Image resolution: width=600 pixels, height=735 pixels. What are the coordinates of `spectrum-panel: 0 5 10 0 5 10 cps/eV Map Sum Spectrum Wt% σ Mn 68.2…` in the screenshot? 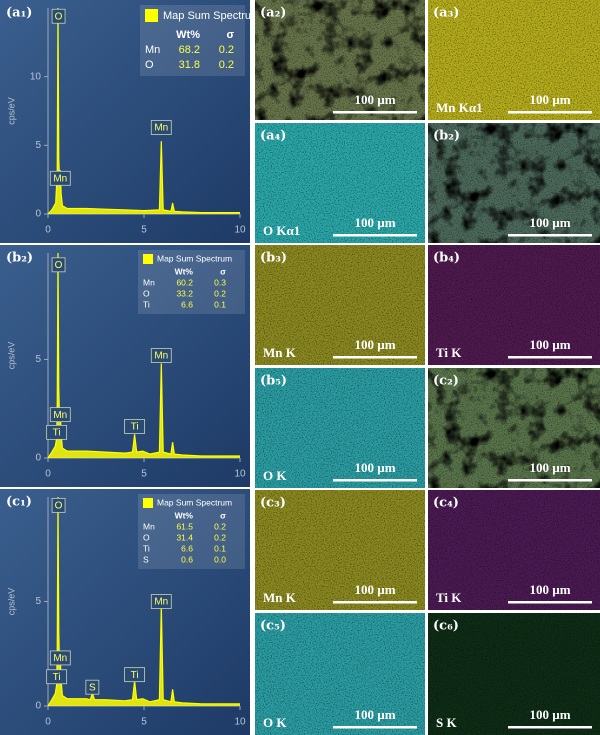 It's located at (130, 121).